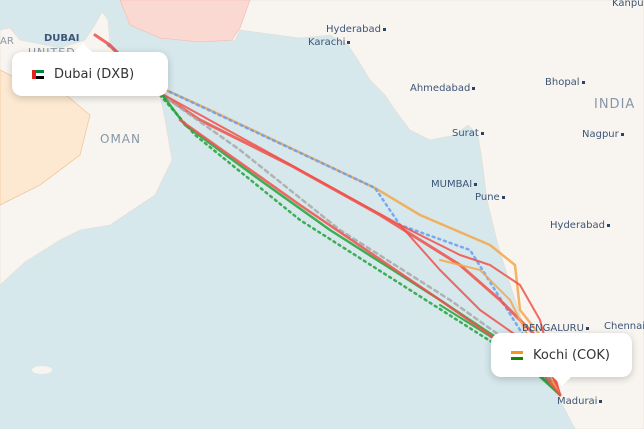 The width and height of the screenshot is (644, 429). Describe the element at coordinates (555, 328) in the screenshot. I see `label-bengaluru: BENGALURU` at that location.